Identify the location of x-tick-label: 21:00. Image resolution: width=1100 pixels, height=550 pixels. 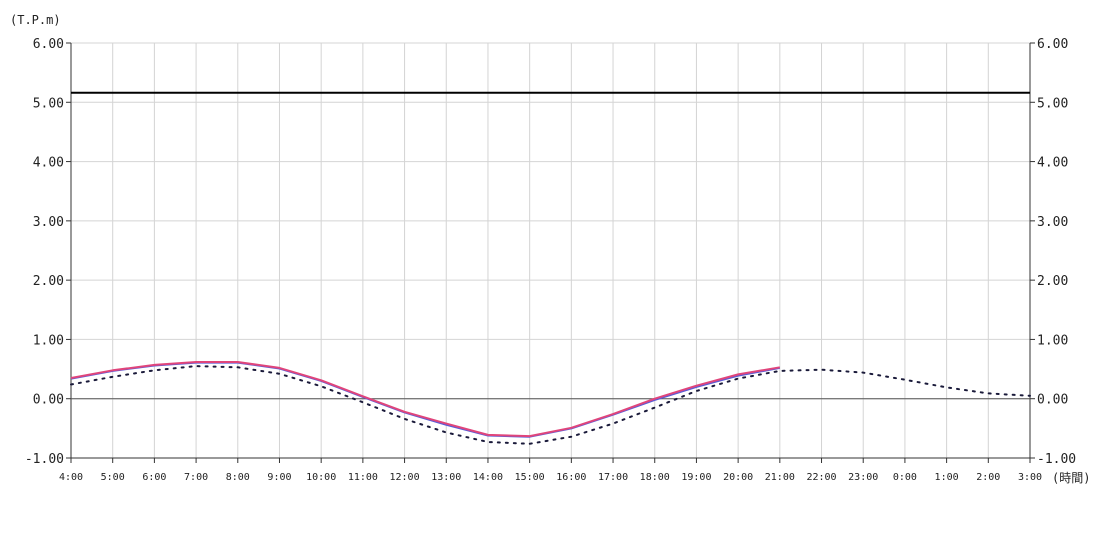
(780, 477).